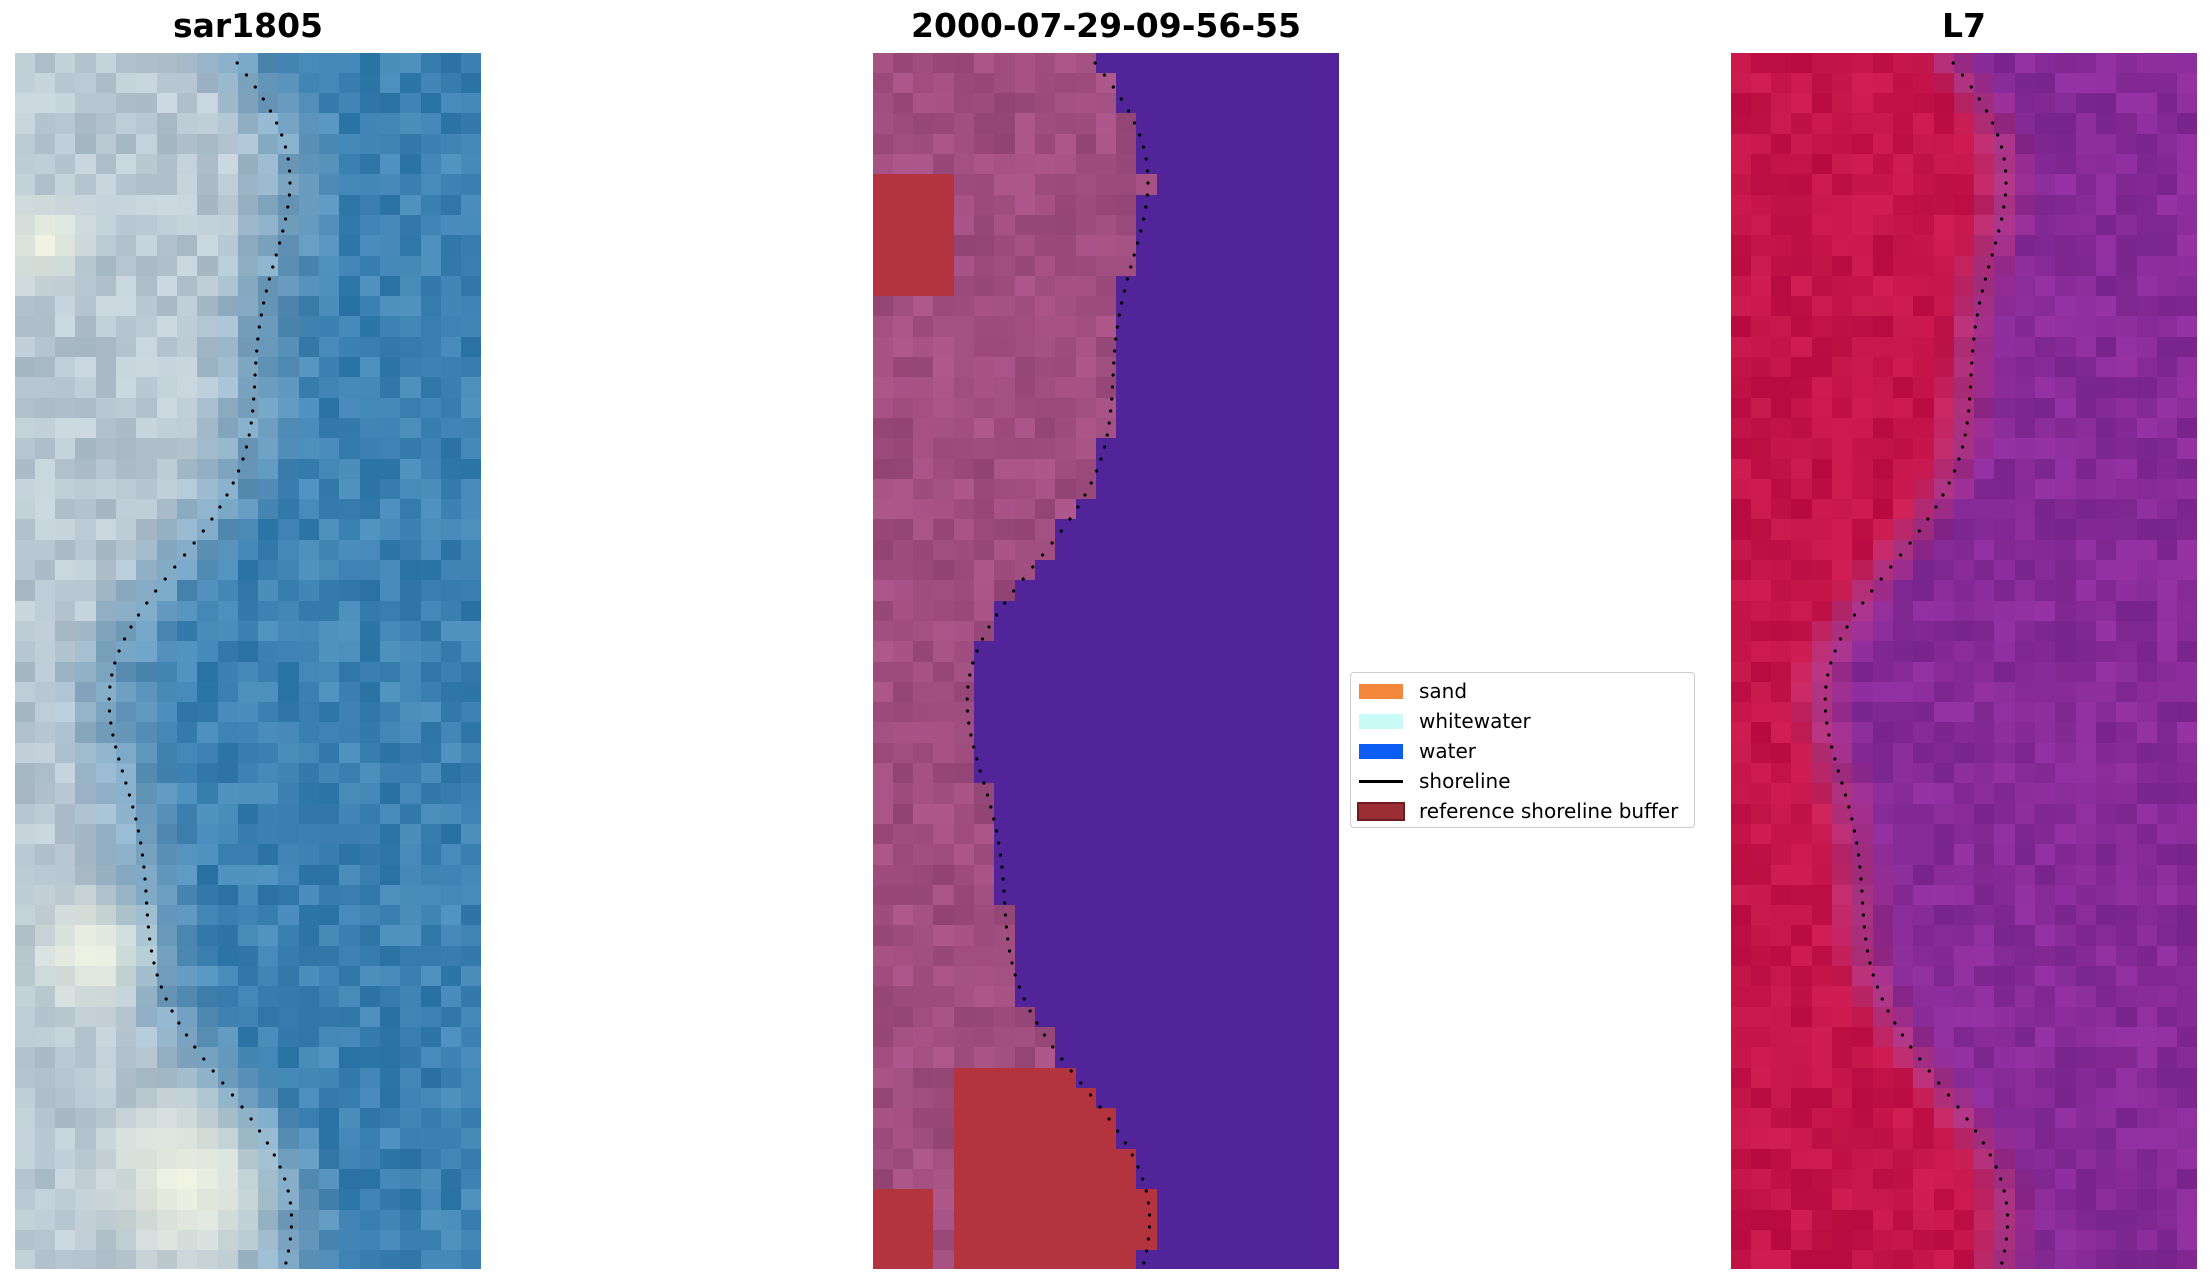 This screenshot has height=1283, width=2211. Describe the element at coordinates (1443, 691) in the screenshot. I see `legend-label: sand` at that location.